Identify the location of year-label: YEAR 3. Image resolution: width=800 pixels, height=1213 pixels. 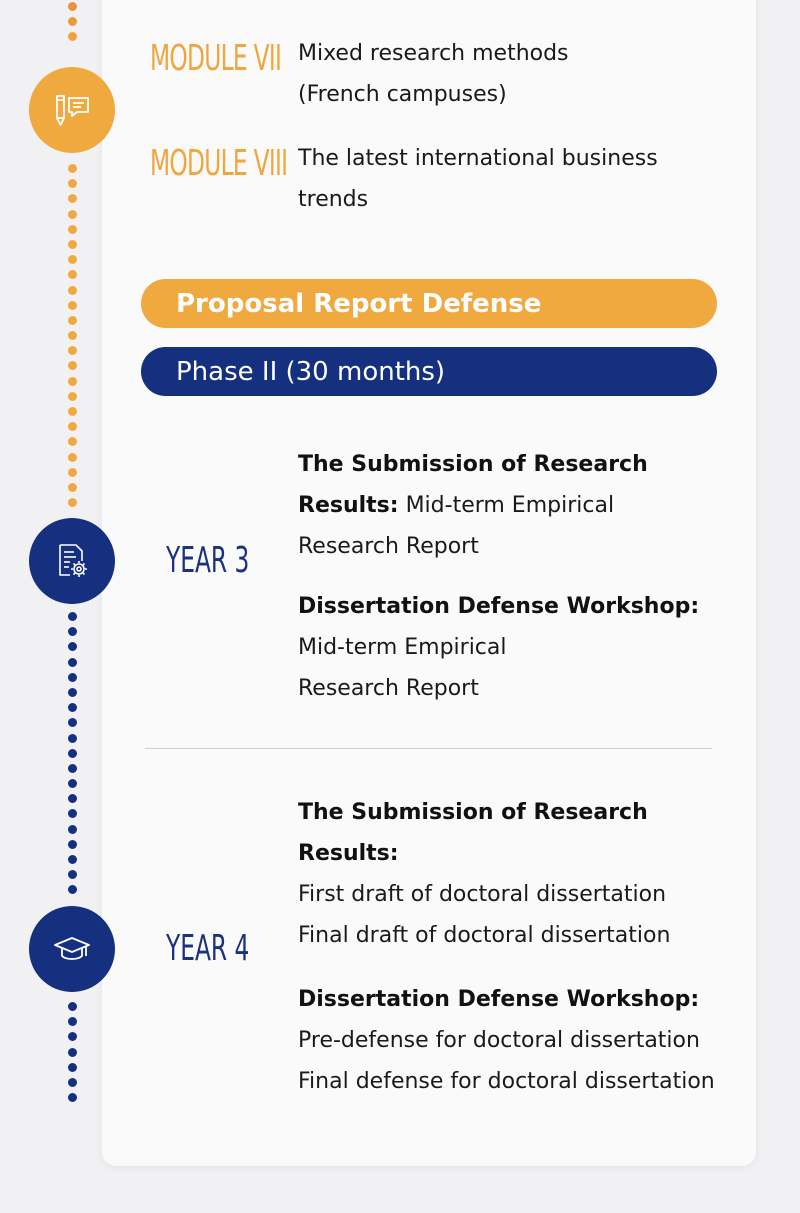
(208, 560).